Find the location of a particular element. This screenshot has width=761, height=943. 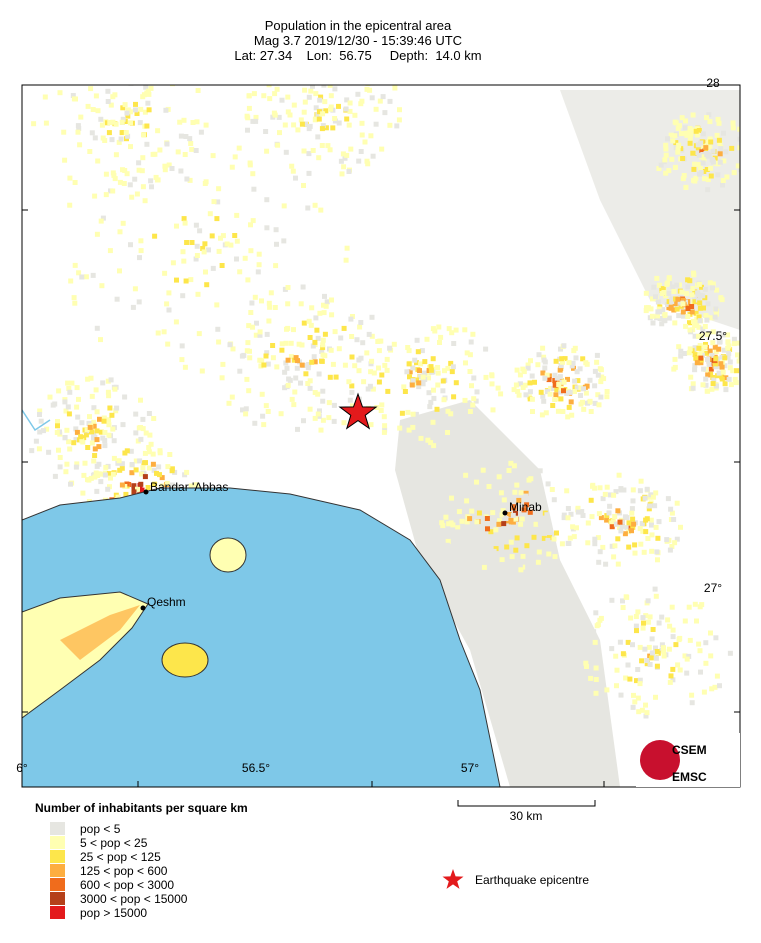

lon-label: 56.5° is located at coordinates (256, 768).